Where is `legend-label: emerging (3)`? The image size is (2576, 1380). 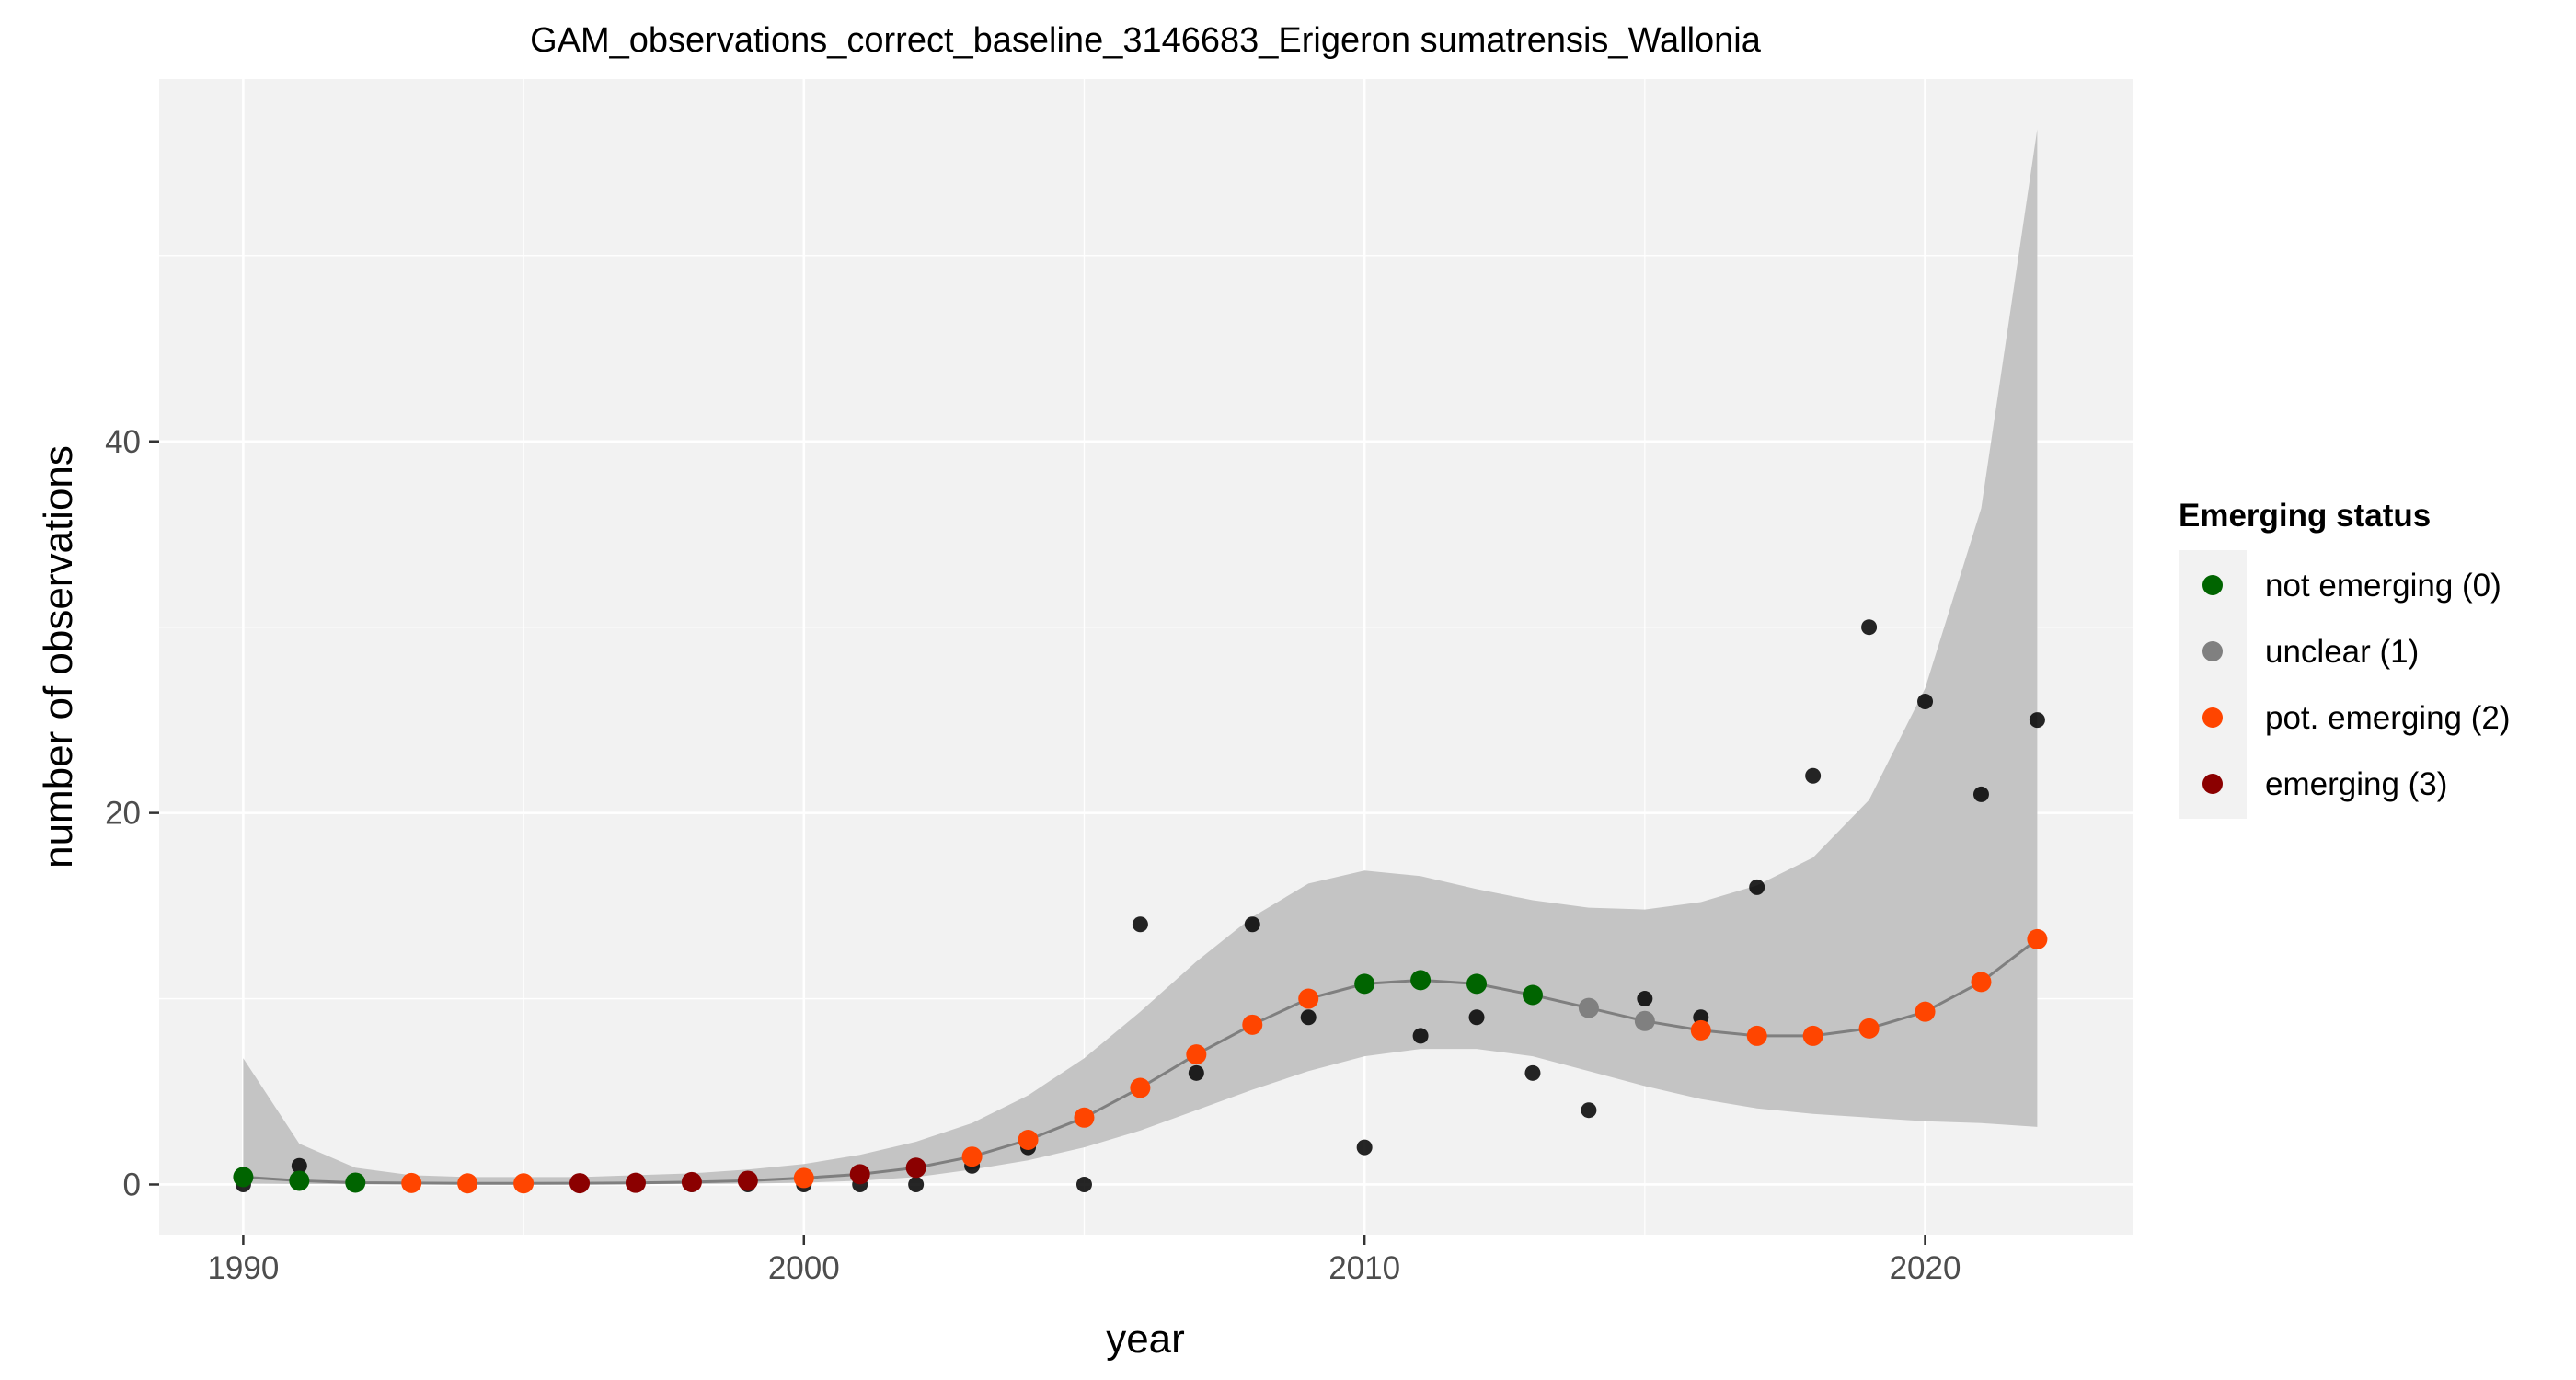 legend-label: emerging (3) is located at coordinates (2356, 784).